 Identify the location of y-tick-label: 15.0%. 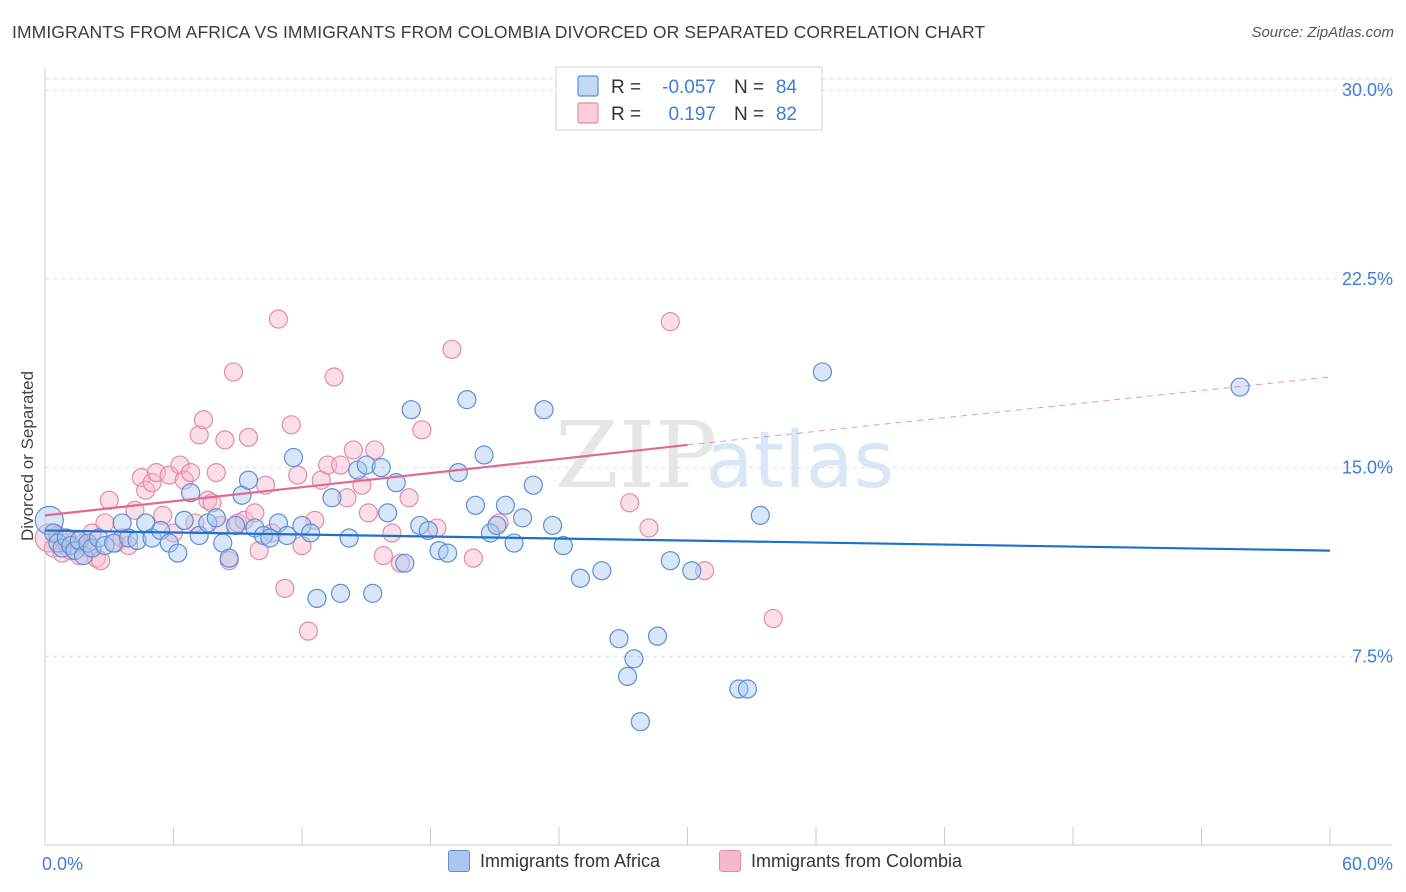
(1367, 468).